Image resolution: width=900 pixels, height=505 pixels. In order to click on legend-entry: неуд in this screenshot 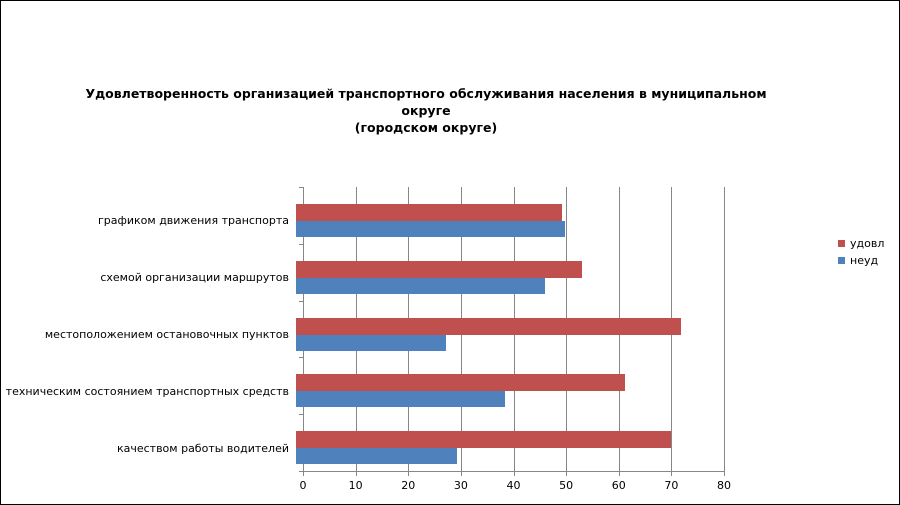, I will do `click(861, 260)`.